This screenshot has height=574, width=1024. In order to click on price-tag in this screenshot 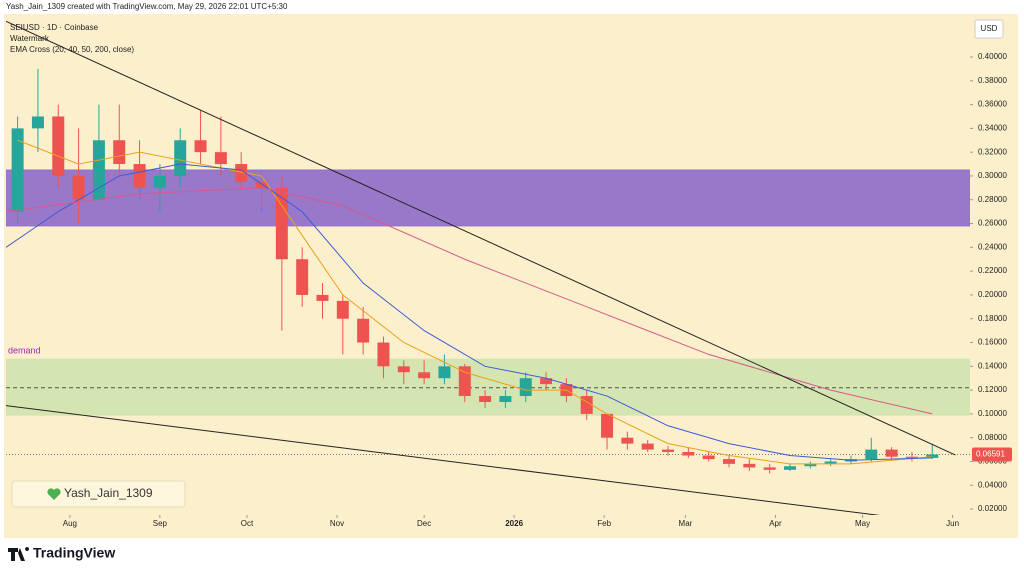, I will do `click(992, 454)`.